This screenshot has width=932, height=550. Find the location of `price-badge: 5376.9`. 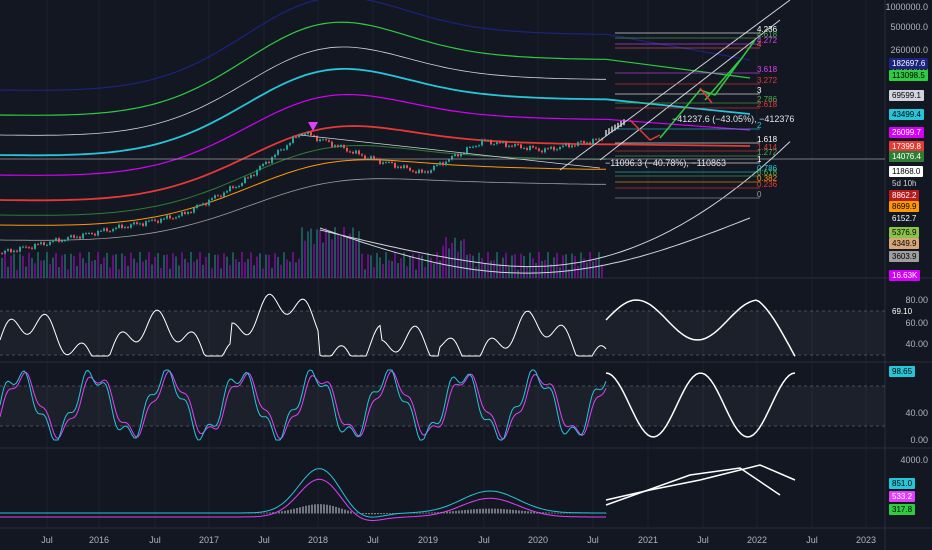

price-badge: 5376.9 is located at coordinates (904, 232).